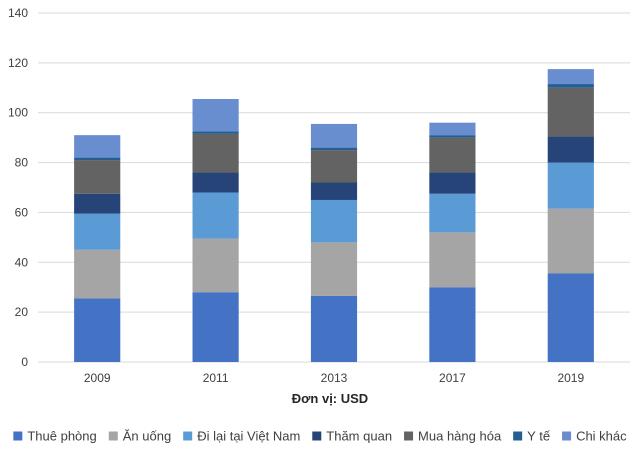  I want to click on legend-label: Đi lại tại Việt Nam, so click(248, 436).